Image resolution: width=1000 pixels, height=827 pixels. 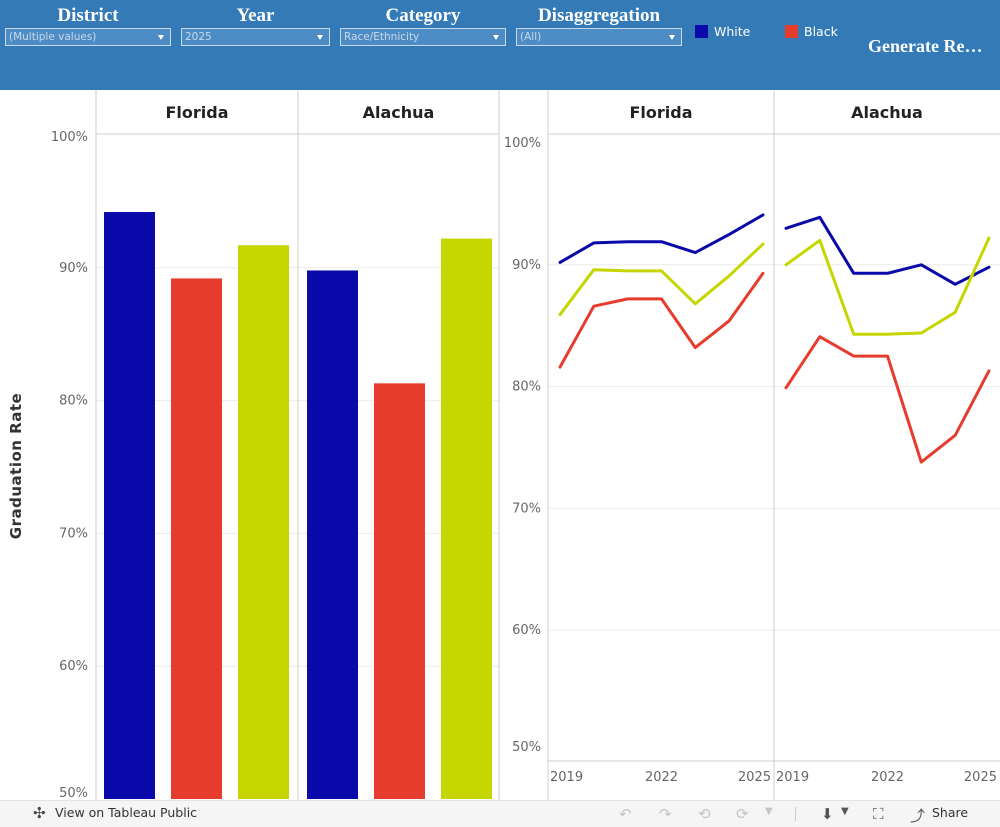 What do you see at coordinates (660, 112) in the screenshot?
I see `line-panel-header-florida: Florida` at bounding box center [660, 112].